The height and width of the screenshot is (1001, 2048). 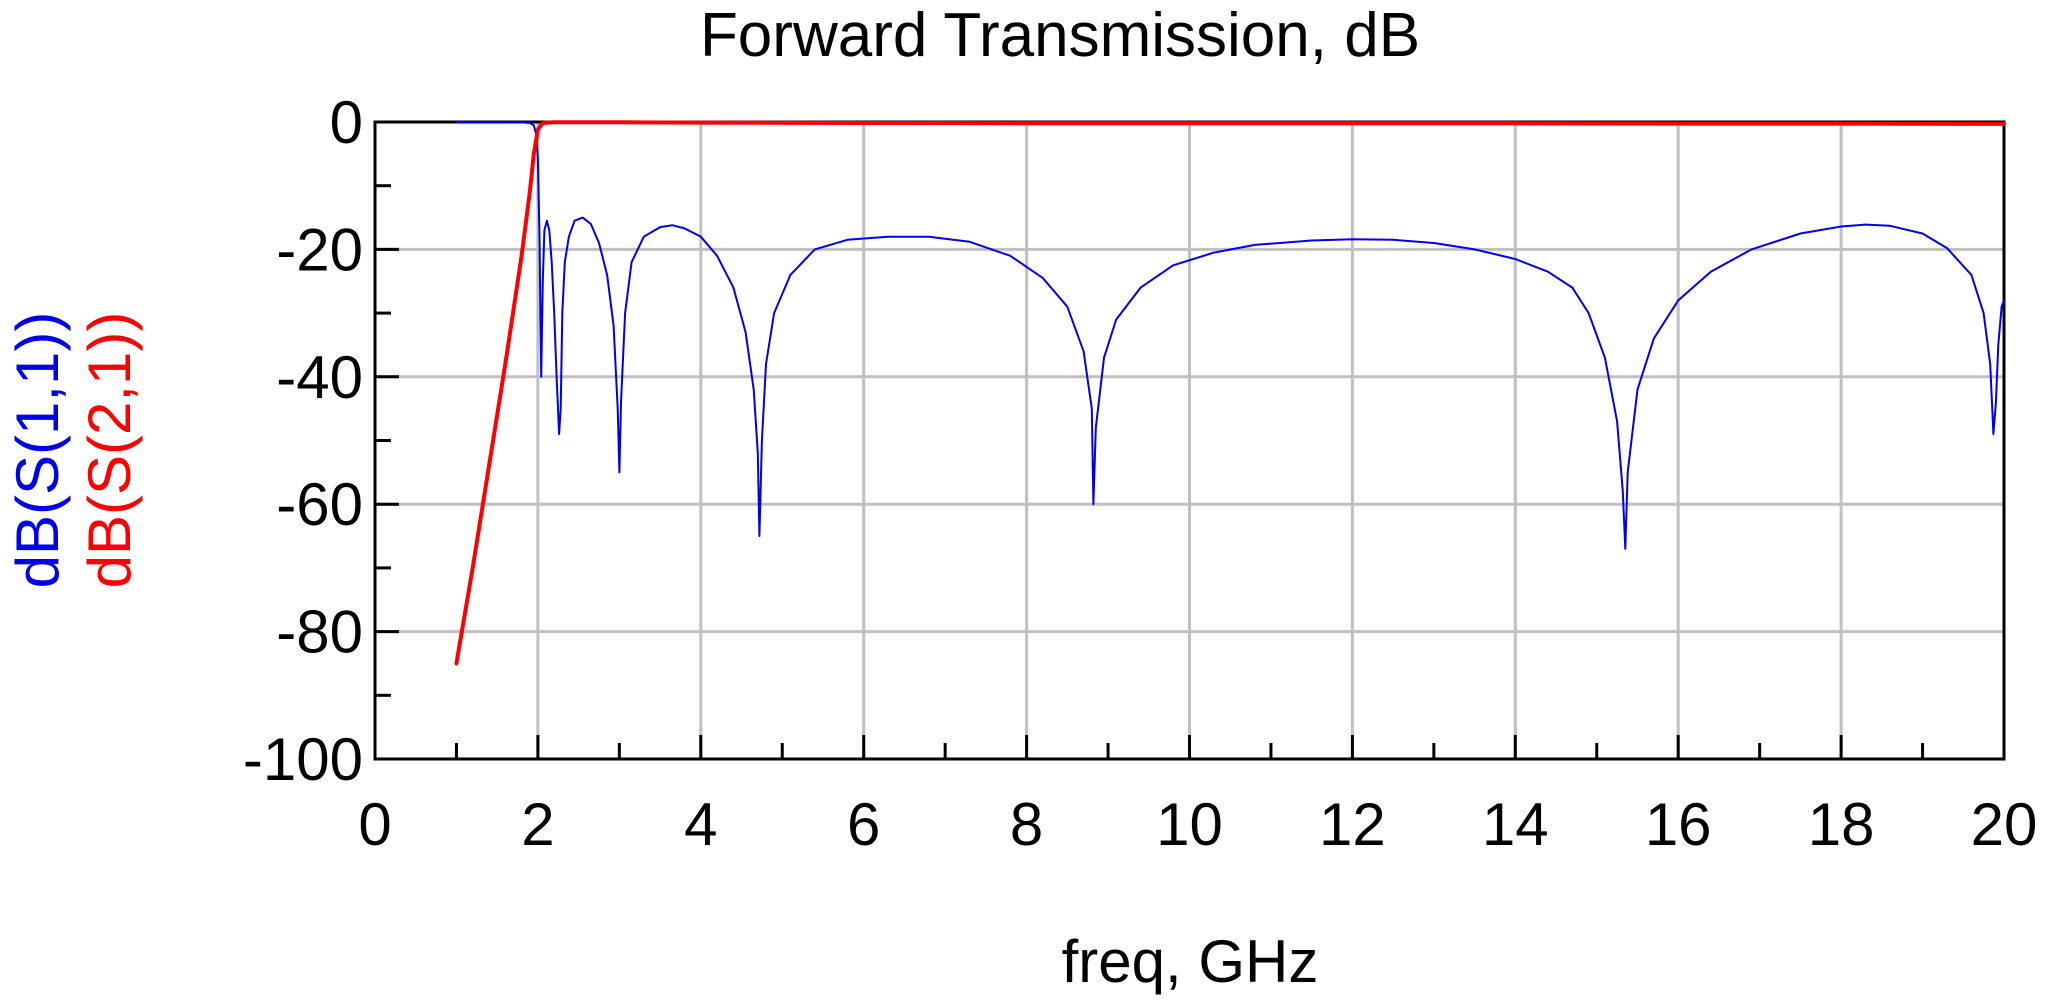 What do you see at coordinates (537, 824) in the screenshot?
I see `x-tick-label: 2` at bounding box center [537, 824].